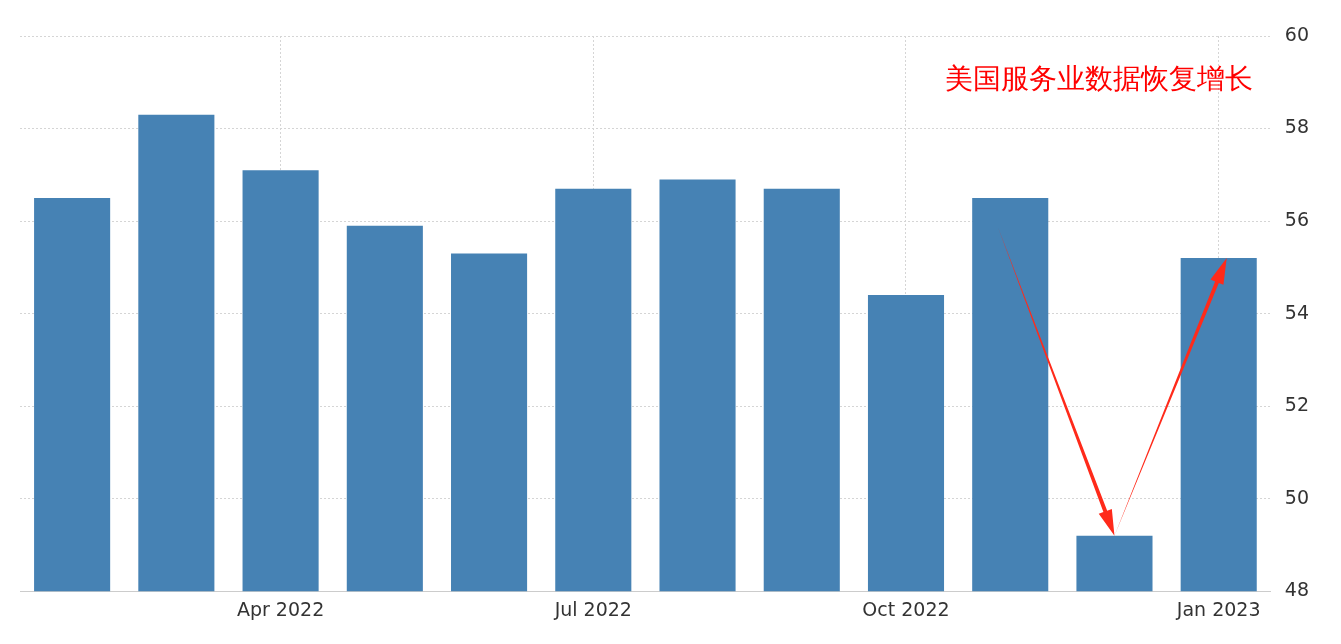 The image size is (1341, 644). I want to click on y-tick-label: 54, so click(1297, 311).